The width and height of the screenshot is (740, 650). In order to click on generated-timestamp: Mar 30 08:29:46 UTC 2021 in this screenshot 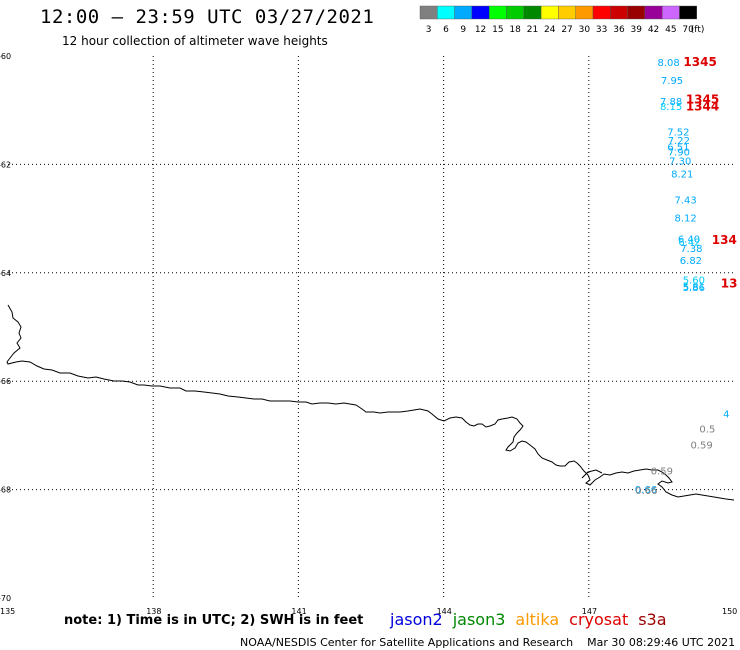, I will do `click(661, 642)`.